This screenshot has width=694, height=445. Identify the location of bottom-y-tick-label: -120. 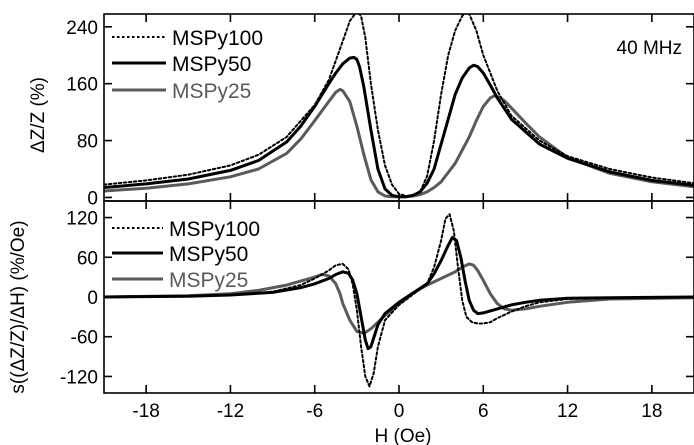
(79, 377).